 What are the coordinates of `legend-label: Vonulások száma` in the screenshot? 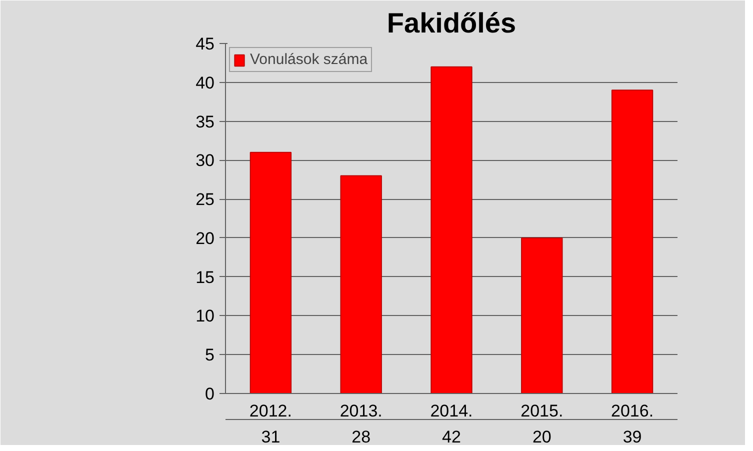 It's located at (309, 59).